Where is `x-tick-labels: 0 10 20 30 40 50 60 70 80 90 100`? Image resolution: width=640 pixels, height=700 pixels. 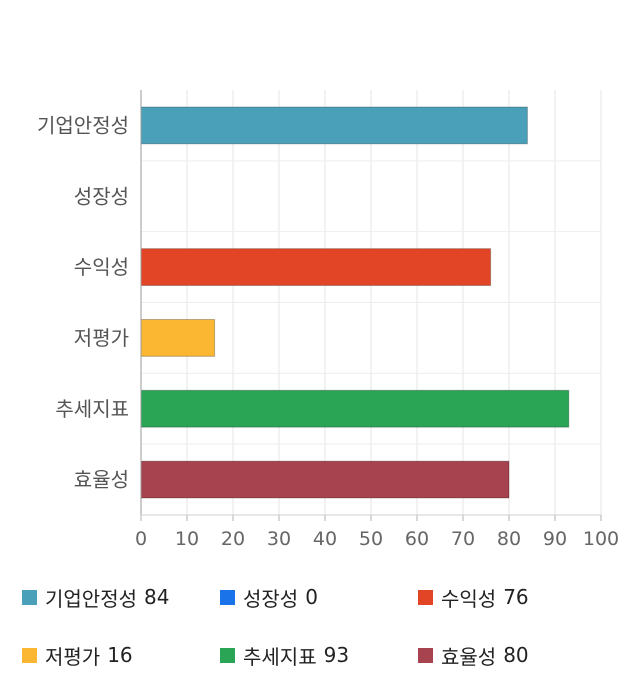
x-tick-labels: 0 10 20 30 40 50 60 70 80 90 100 is located at coordinates (377, 539).